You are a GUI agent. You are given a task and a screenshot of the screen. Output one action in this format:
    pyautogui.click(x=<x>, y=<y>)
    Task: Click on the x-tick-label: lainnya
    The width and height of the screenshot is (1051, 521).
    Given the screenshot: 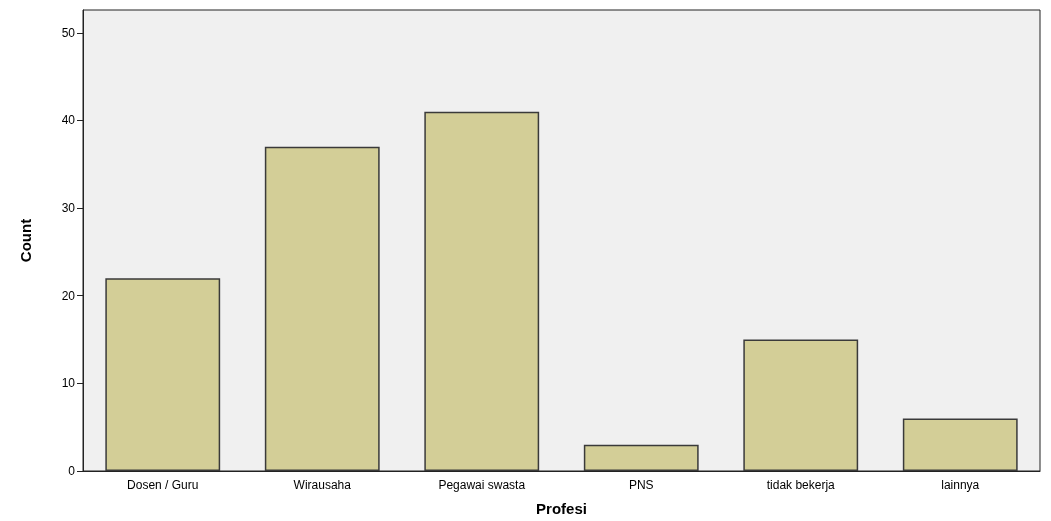 What is the action you would take?
    pyautogui.click(x=960, y=485)
    